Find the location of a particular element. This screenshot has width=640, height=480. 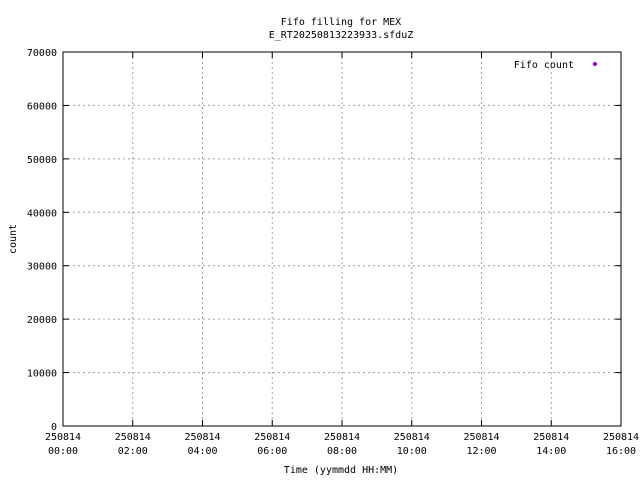

x-axis-label: Time (yymmdd HH:MM) is located at coordinates (341, 470).